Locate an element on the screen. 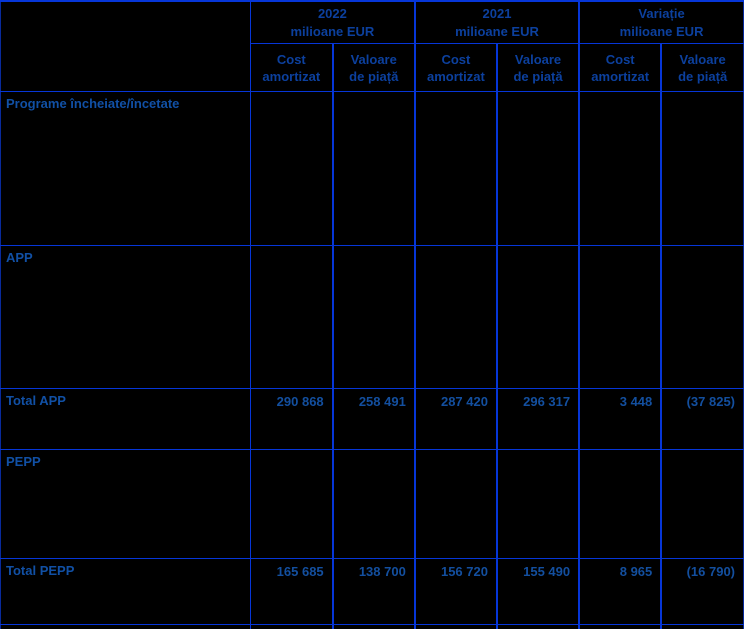 The height and width of the screenshot is (629, 744). cell-total-pepp-2022-piata: 138 700 is located at coordinates (373, 591).